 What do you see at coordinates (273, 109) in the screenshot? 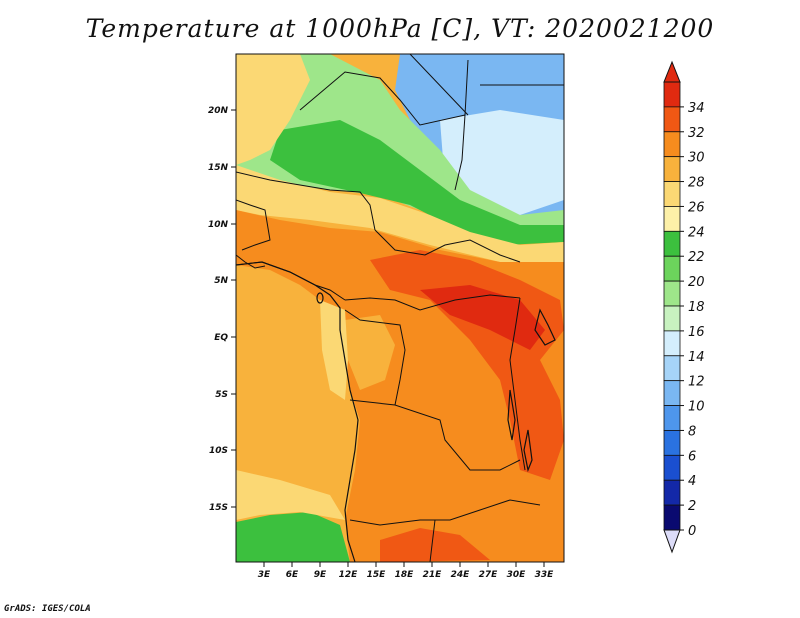
I see `field-northwest-yellow` at bounding box center [273, 109].